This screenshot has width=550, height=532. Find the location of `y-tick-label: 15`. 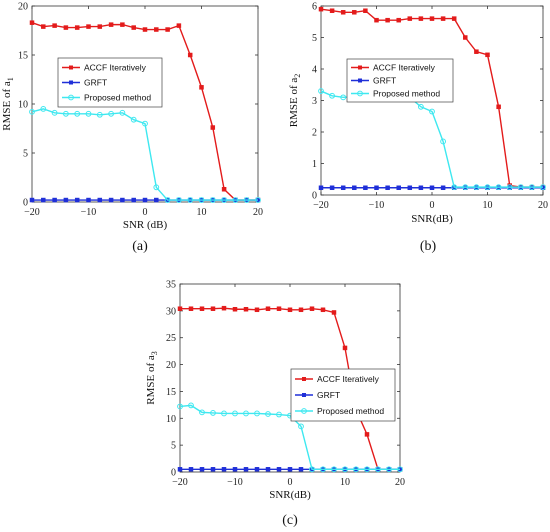

y-tick-label: 15 is located at coordinates (171, 392).